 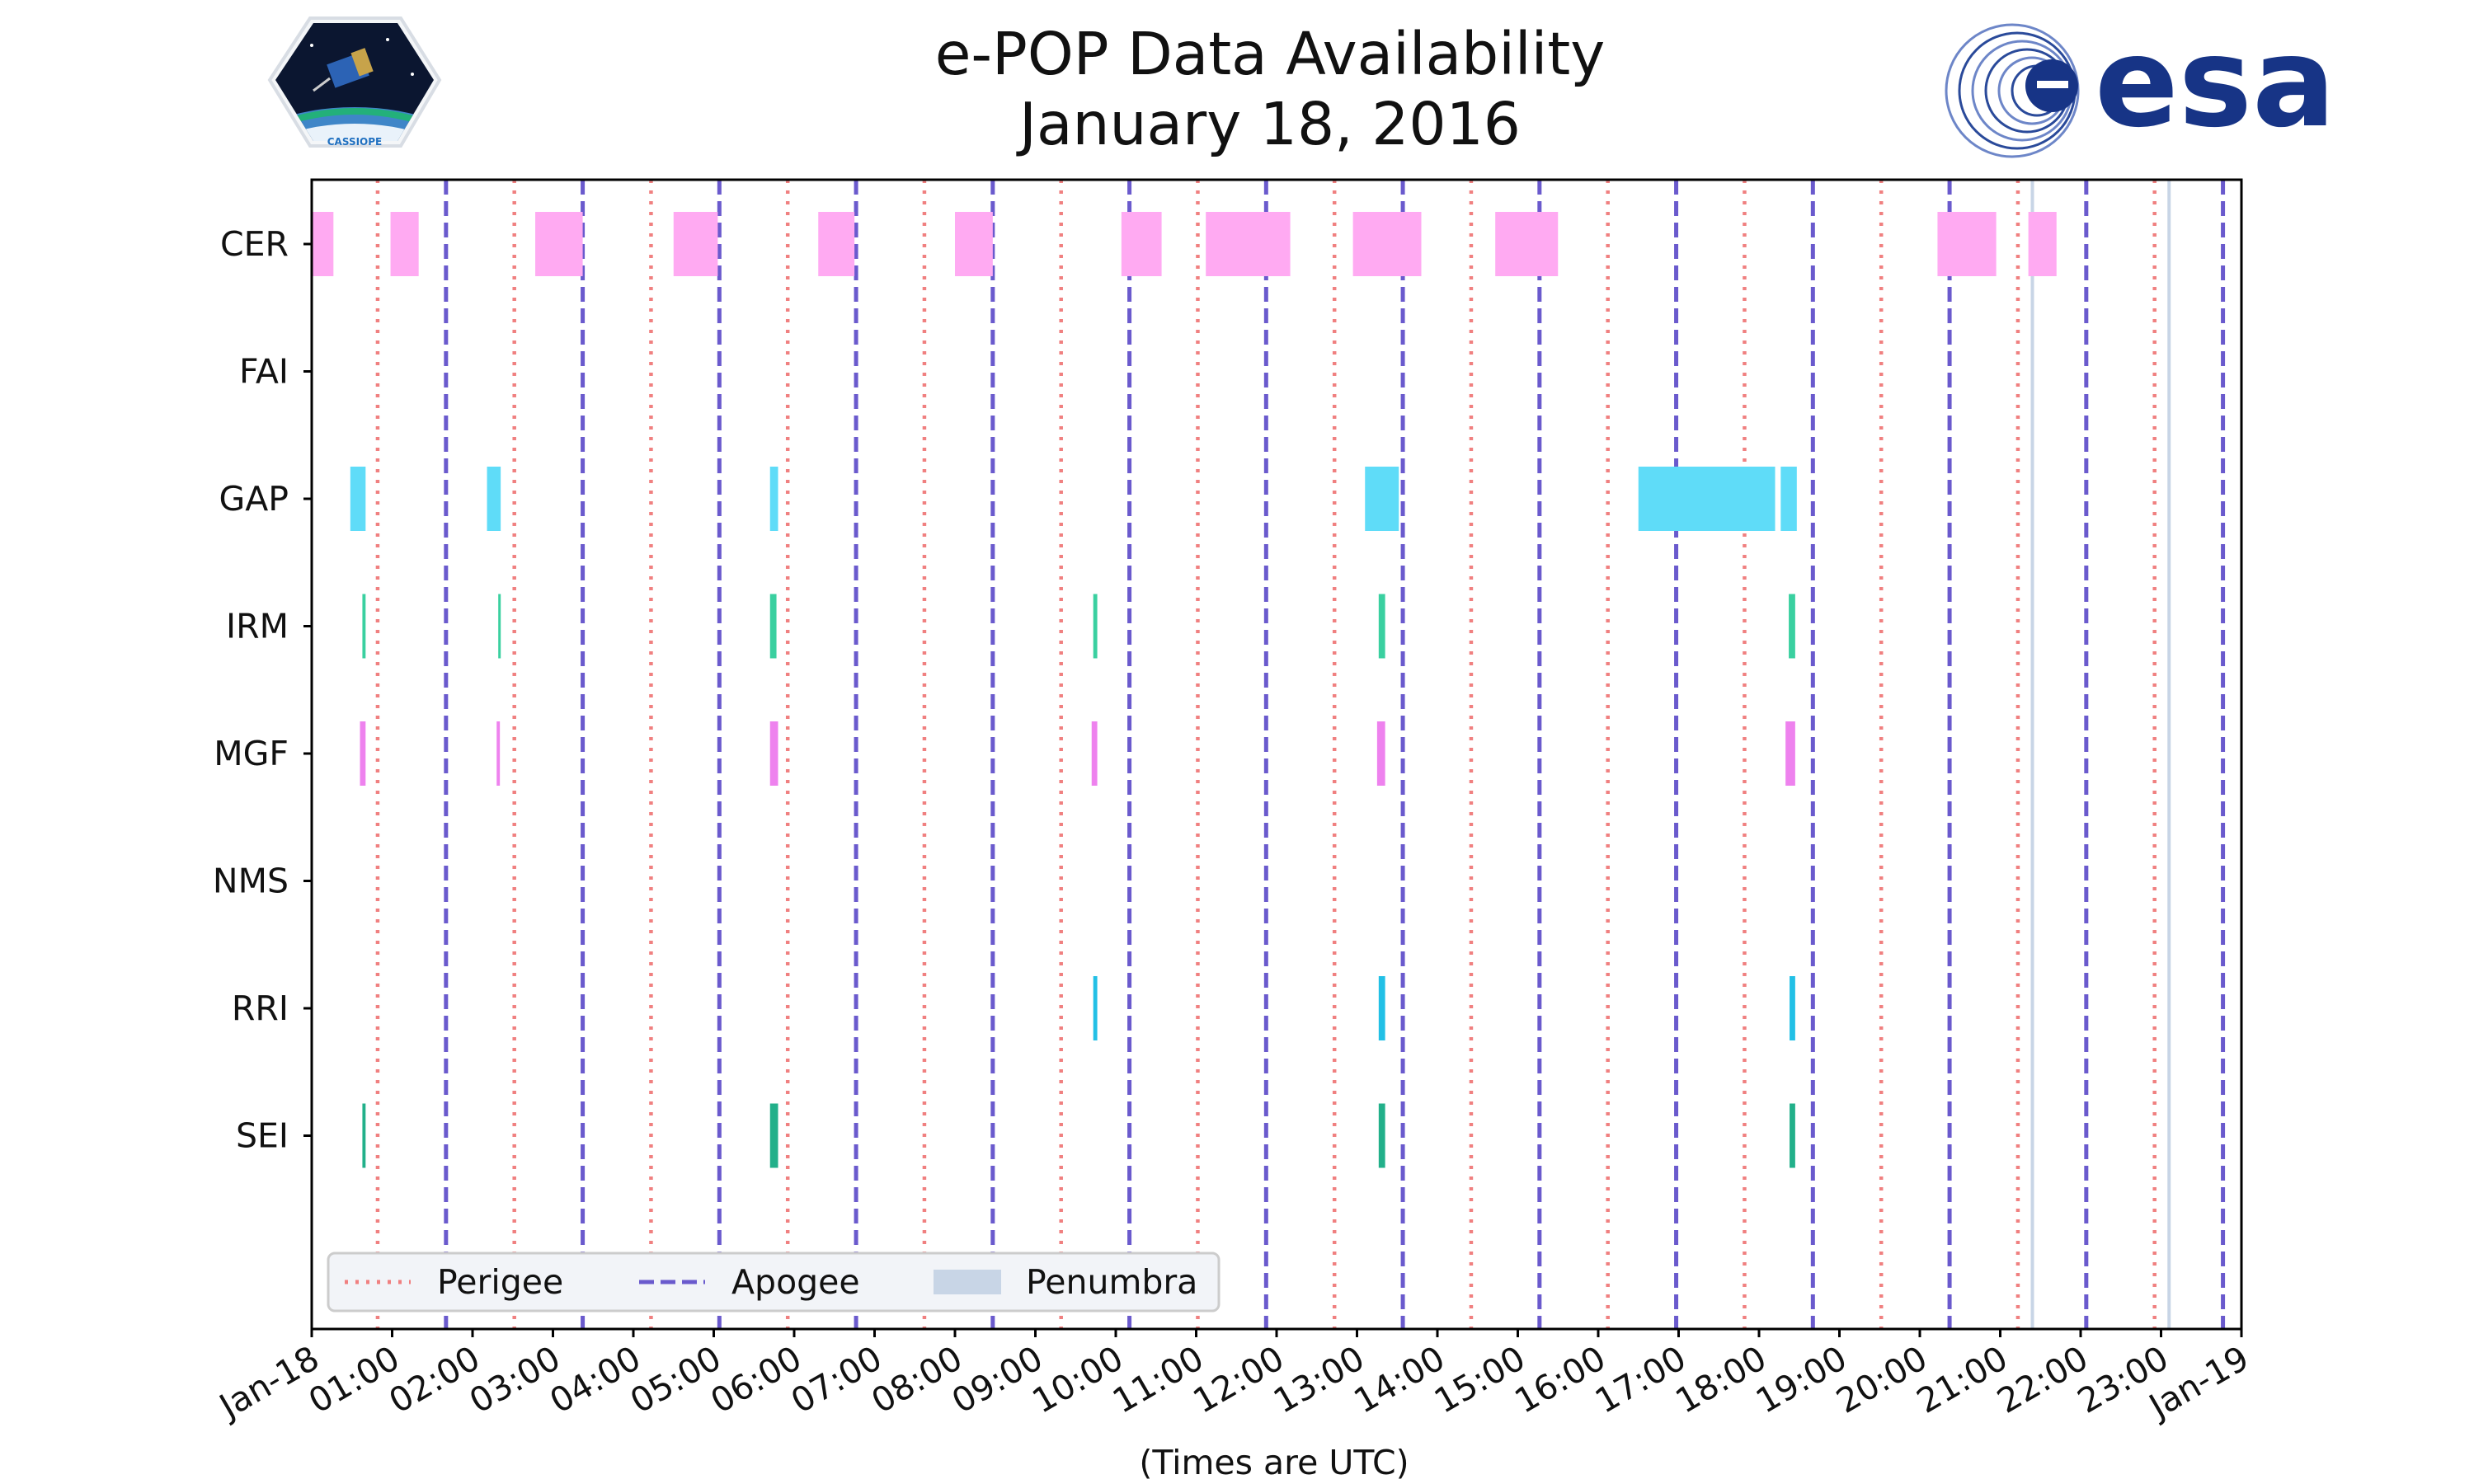 What do you see at coordinates (251, 753) in the screenshot?
I see `y-tick-label-mgf: MGF` at bounding box center [251, 753].